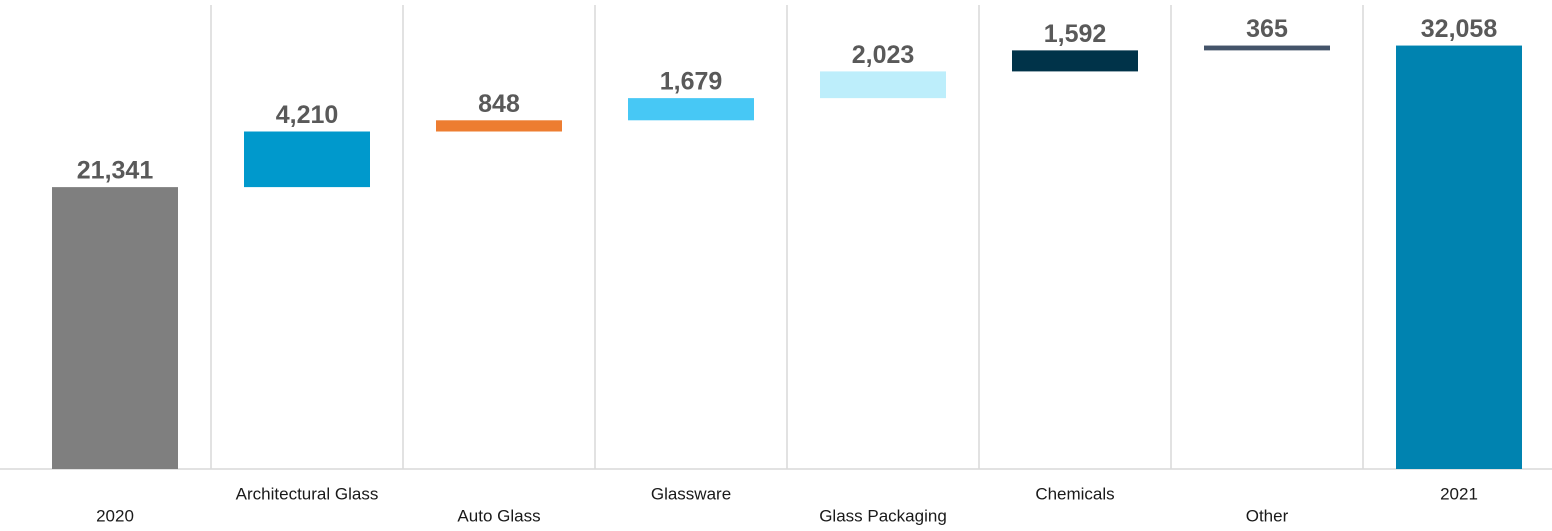 This screenshot has height=531, width=1552. What do you see at coordinates (307, 493) in the screenshot?
I see `x-tick-label: Architectural Glass` at bounding box center [307, 493].